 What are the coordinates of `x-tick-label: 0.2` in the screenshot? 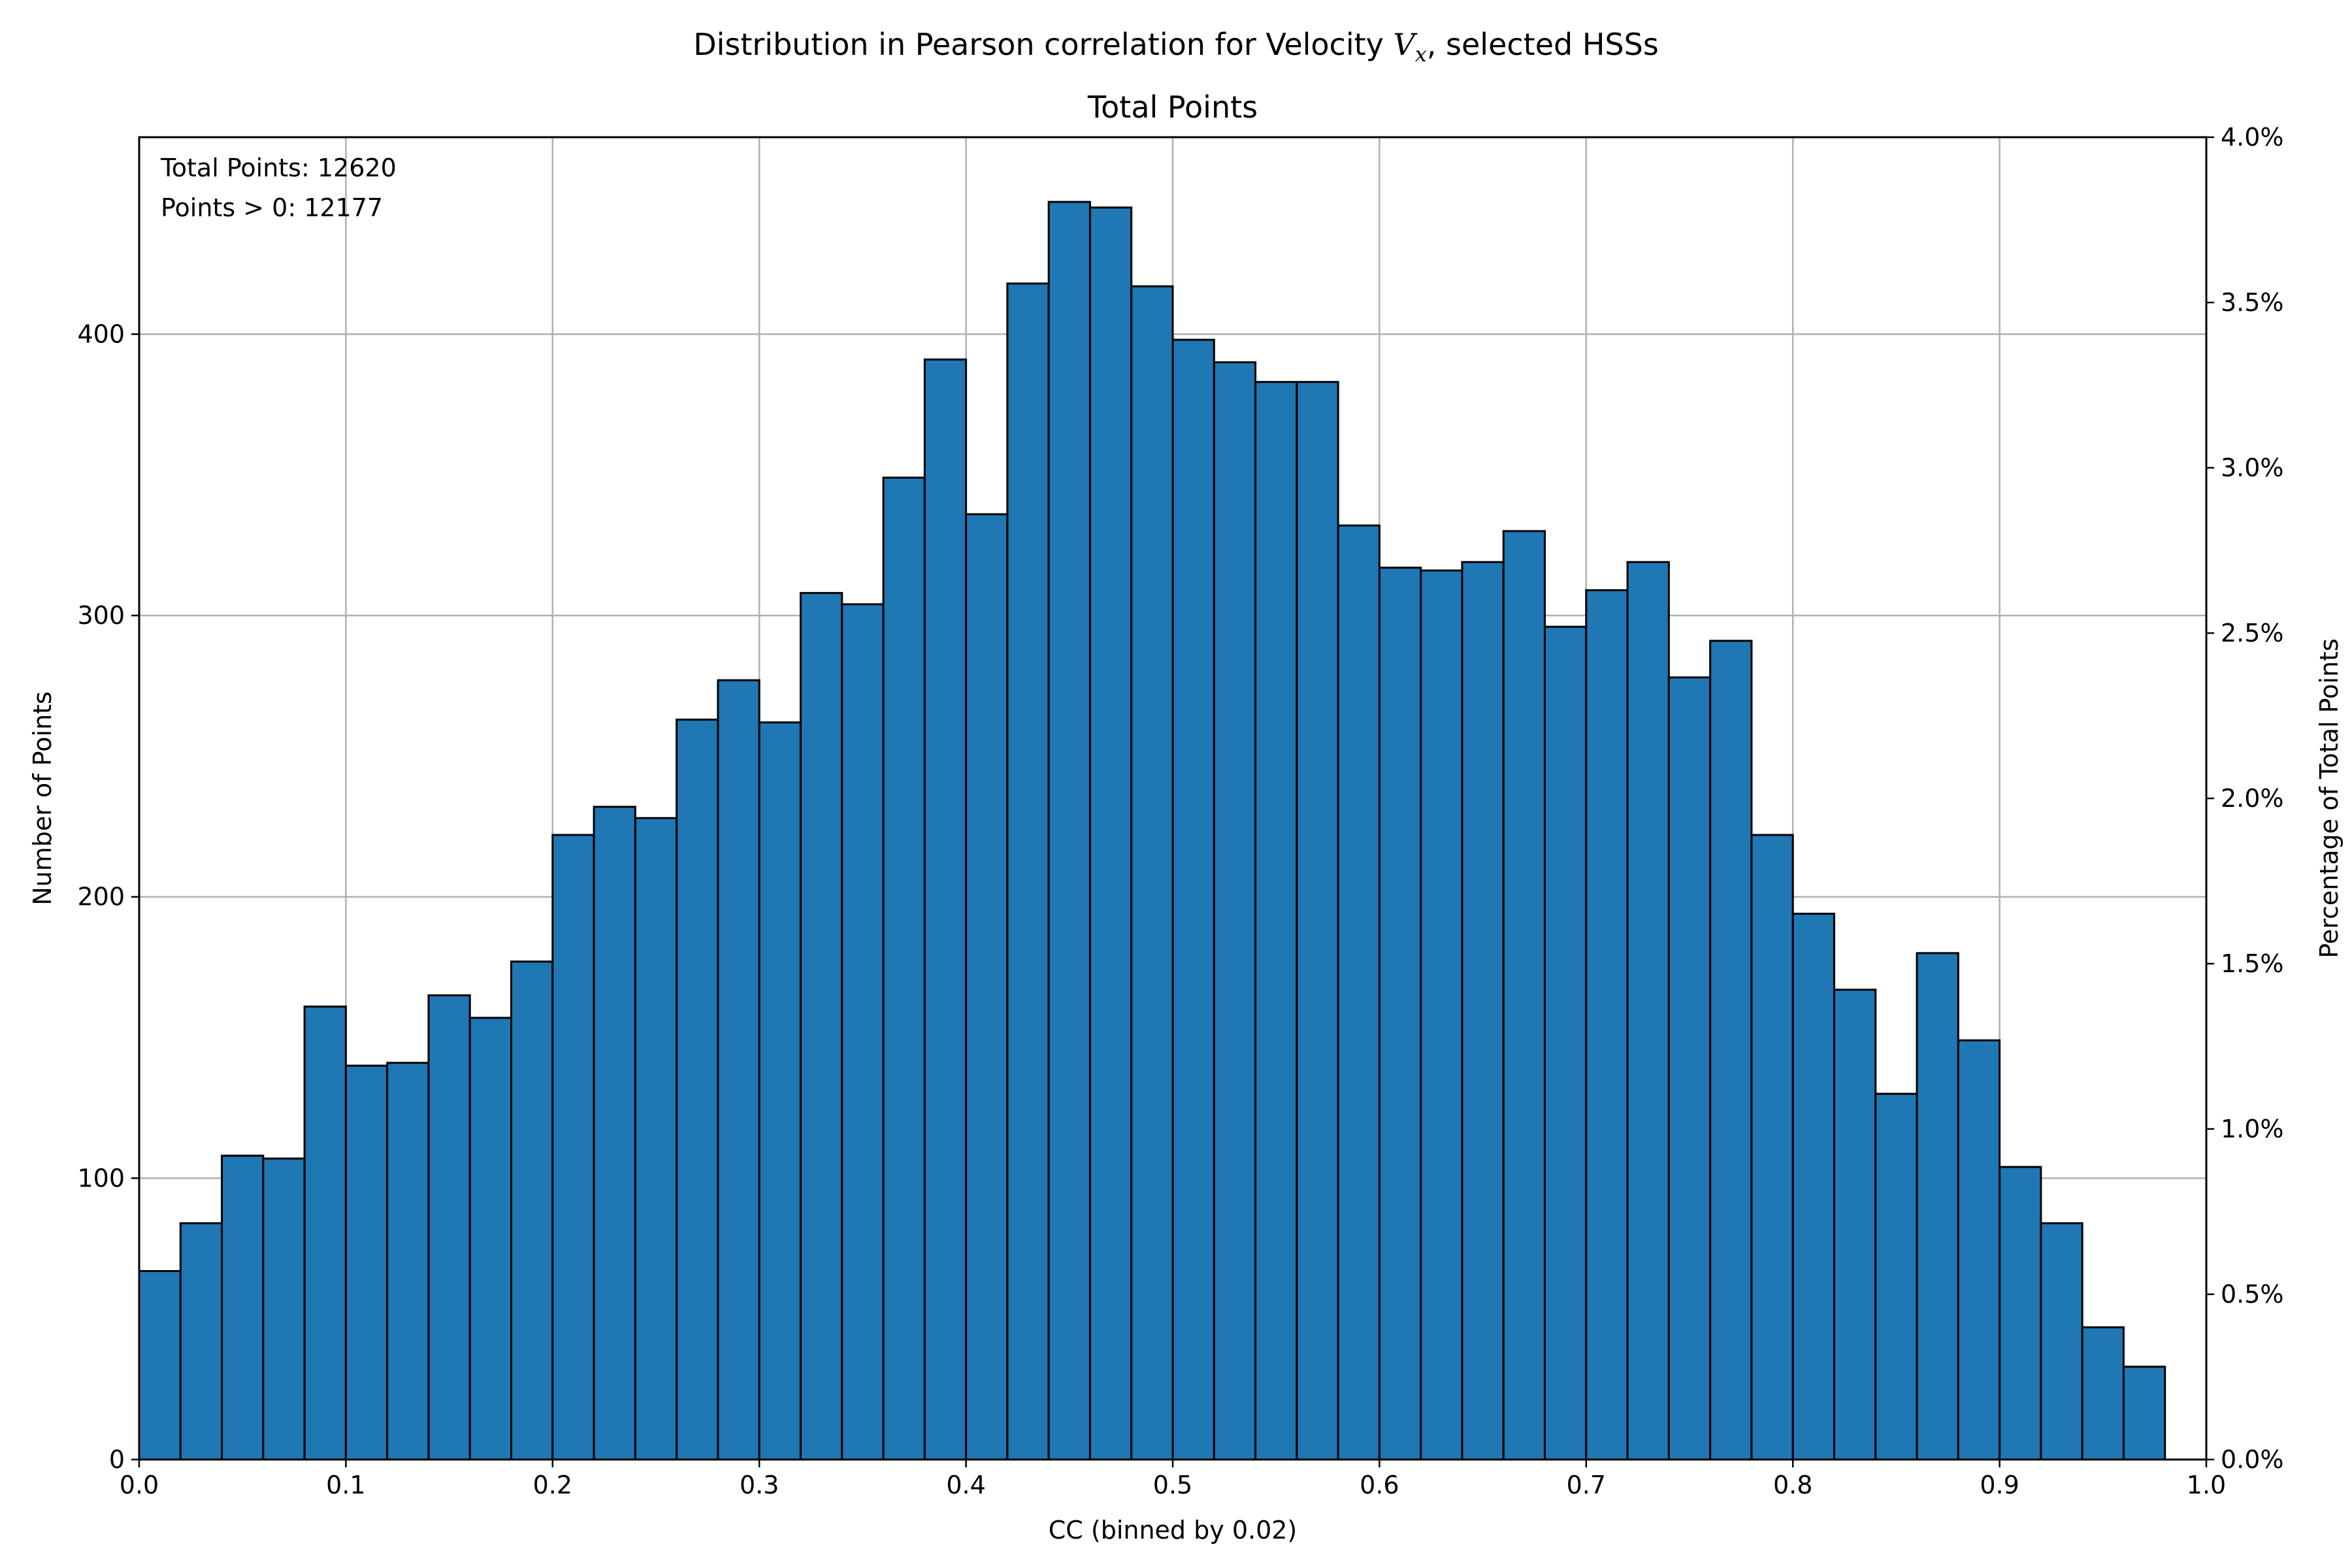 It's located at (552, 1485).